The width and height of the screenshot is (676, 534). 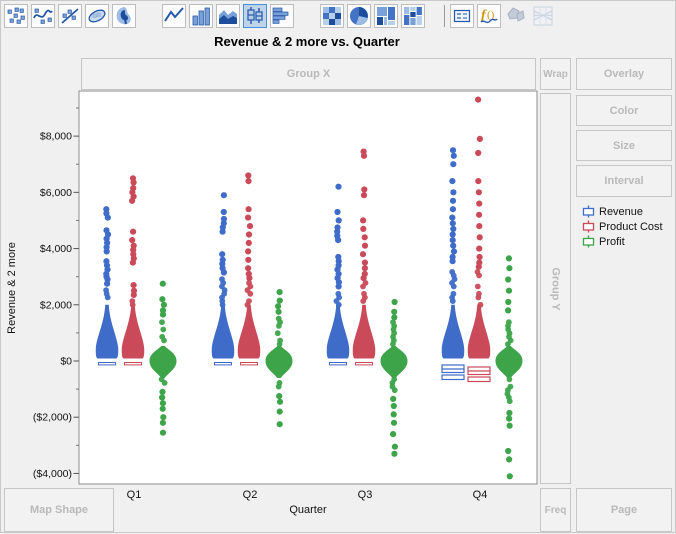 I want to click on legend-item-product-cost: Product Cost, so click(x=622, y=226).